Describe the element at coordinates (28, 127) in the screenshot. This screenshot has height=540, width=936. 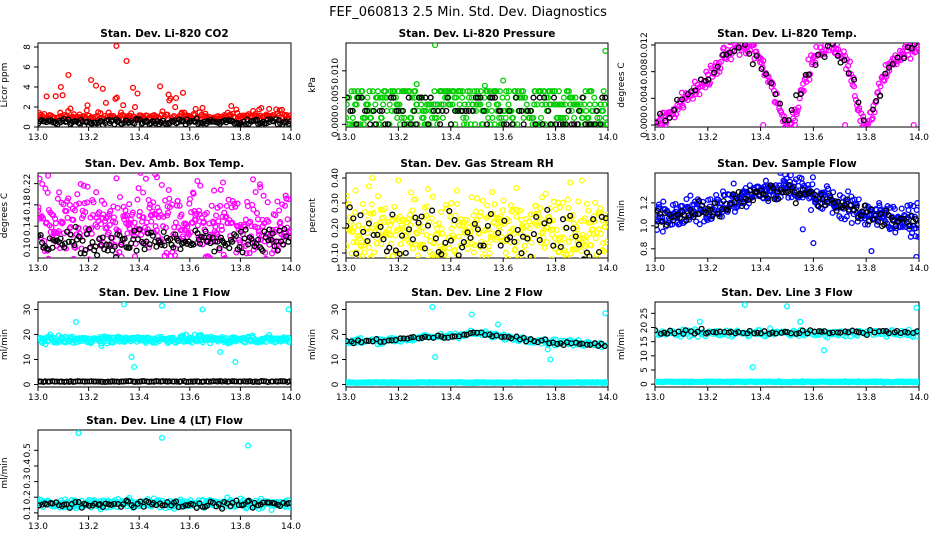
I see `y-tick-label: 0` at that location.